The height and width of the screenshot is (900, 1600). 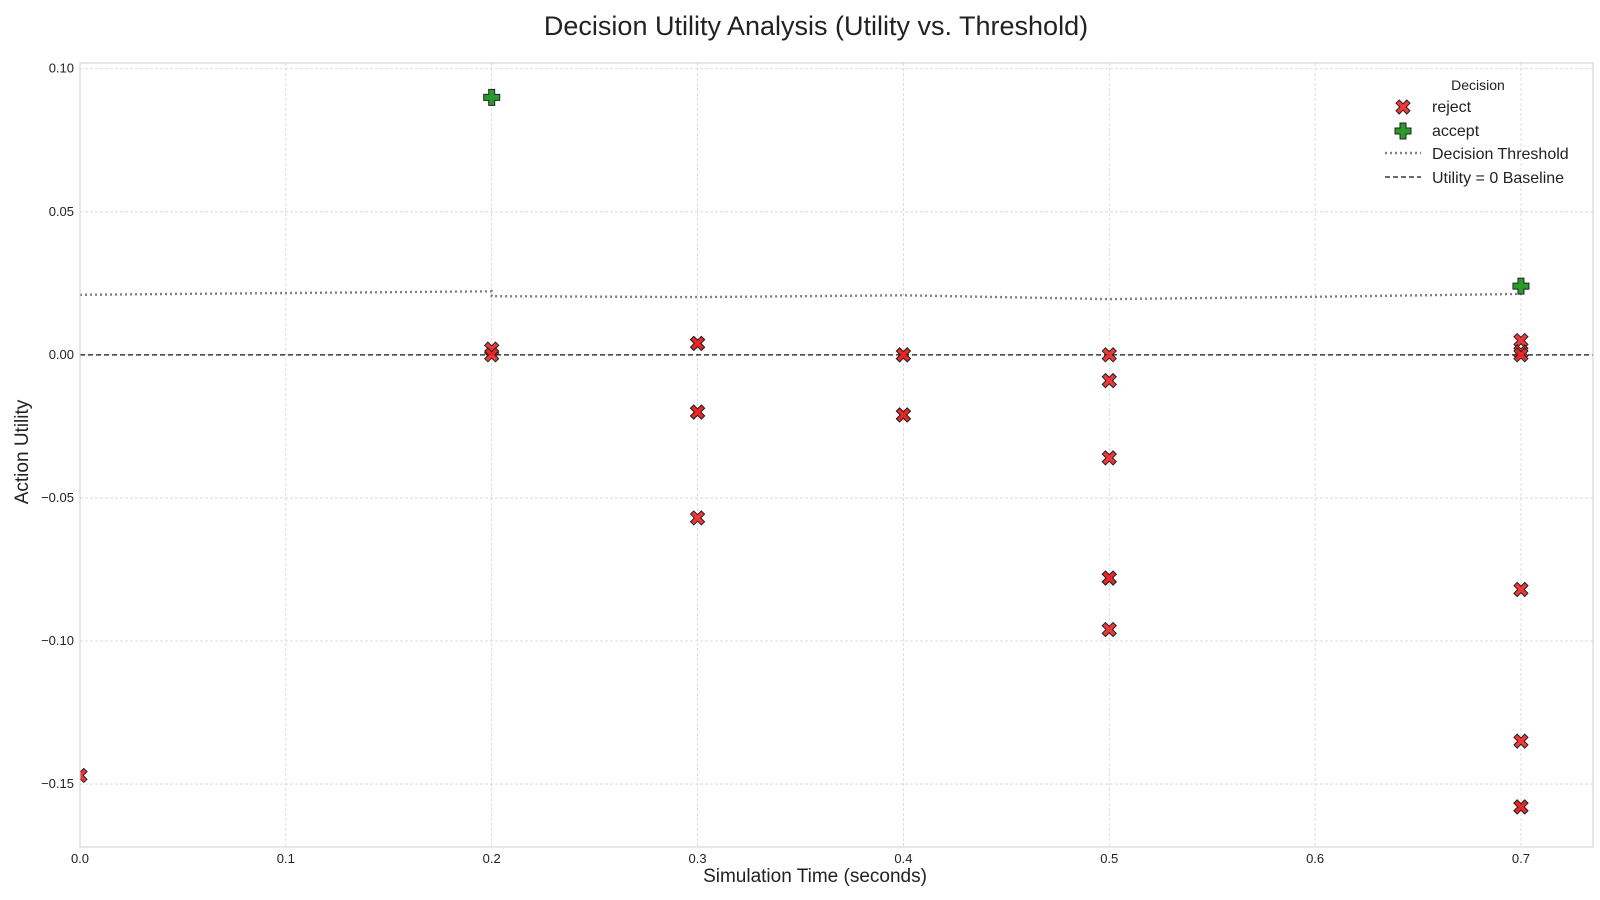 What do you see at coordinates (1109, 858) in the screenshot?
I see `x-tick-label: 0.5` at bounding box center [1109, 858].